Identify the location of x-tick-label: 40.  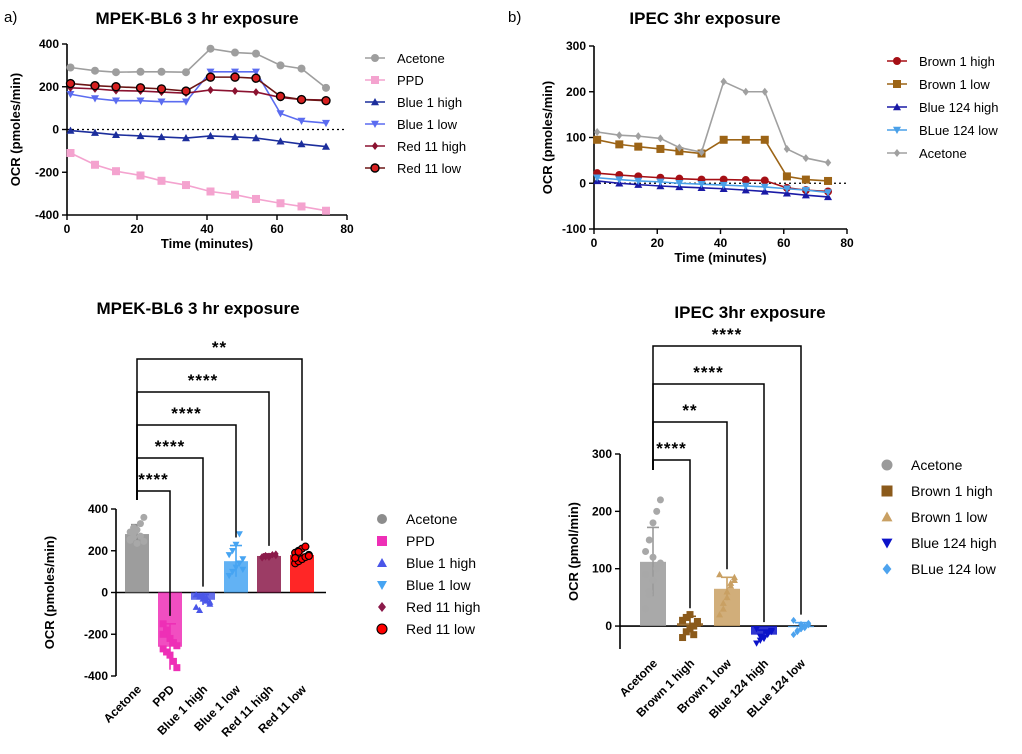
(207, 229).